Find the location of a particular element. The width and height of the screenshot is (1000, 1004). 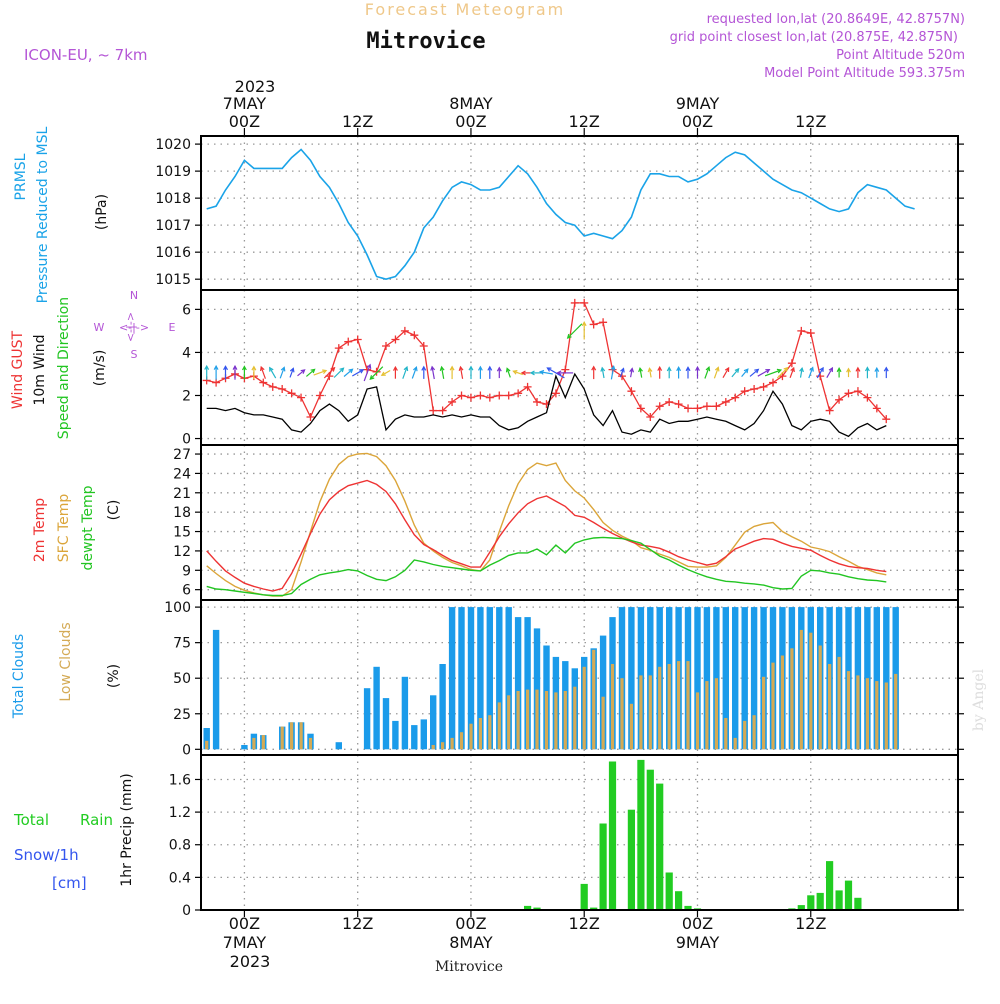

compass-vertical-arrow: <-|-> is located at coordinates (130, 327).